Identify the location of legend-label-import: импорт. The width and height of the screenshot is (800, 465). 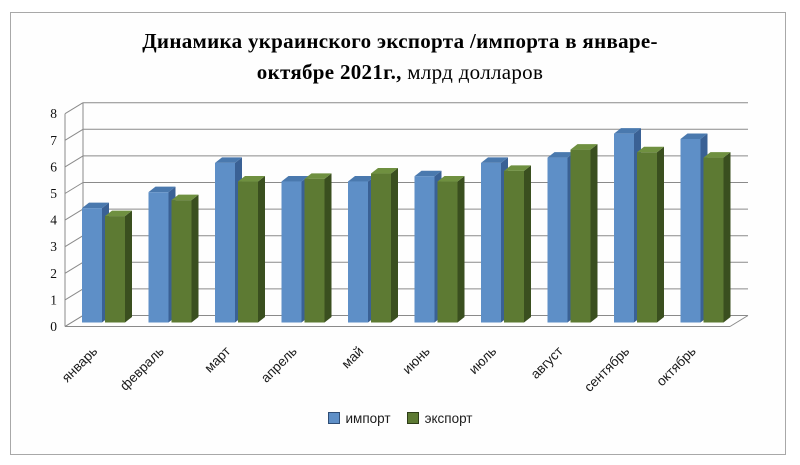
(368, 418).